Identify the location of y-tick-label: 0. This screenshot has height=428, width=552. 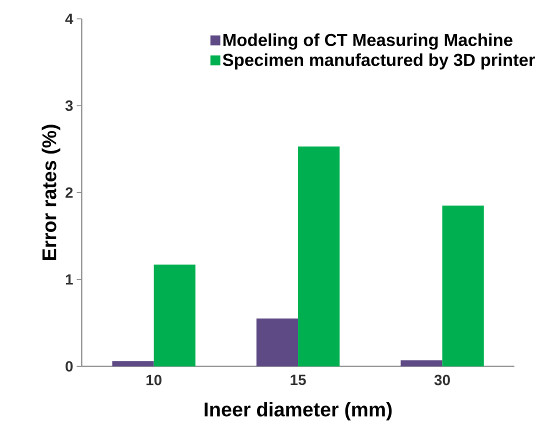
(69, 366).